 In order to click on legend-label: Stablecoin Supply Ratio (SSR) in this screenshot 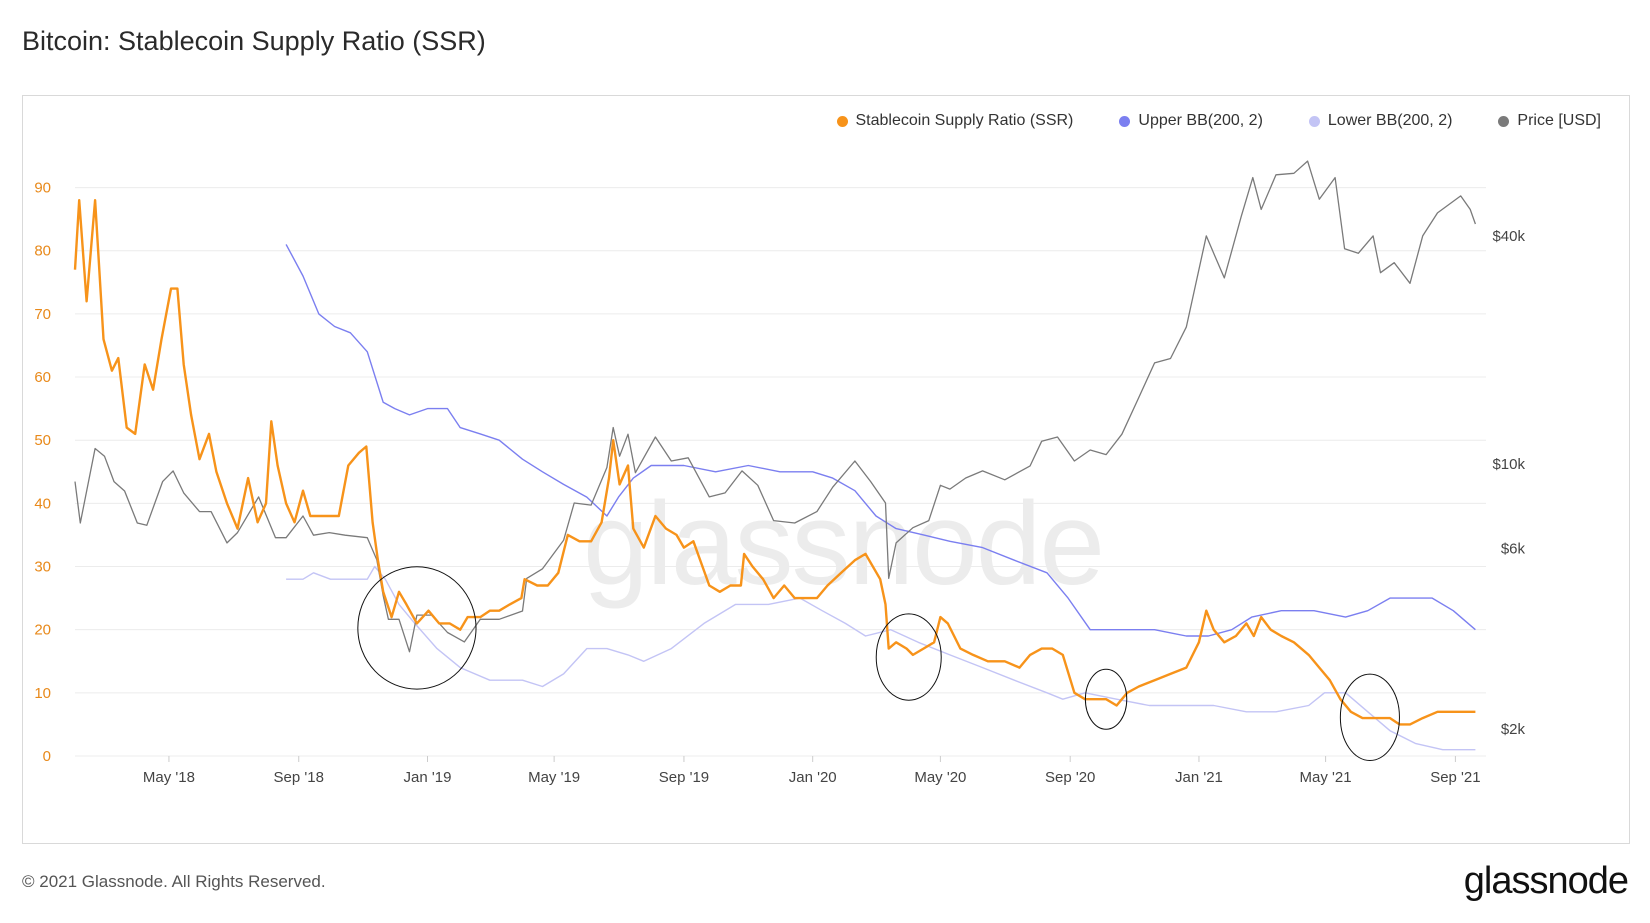, I will do `click(964, 120)`.